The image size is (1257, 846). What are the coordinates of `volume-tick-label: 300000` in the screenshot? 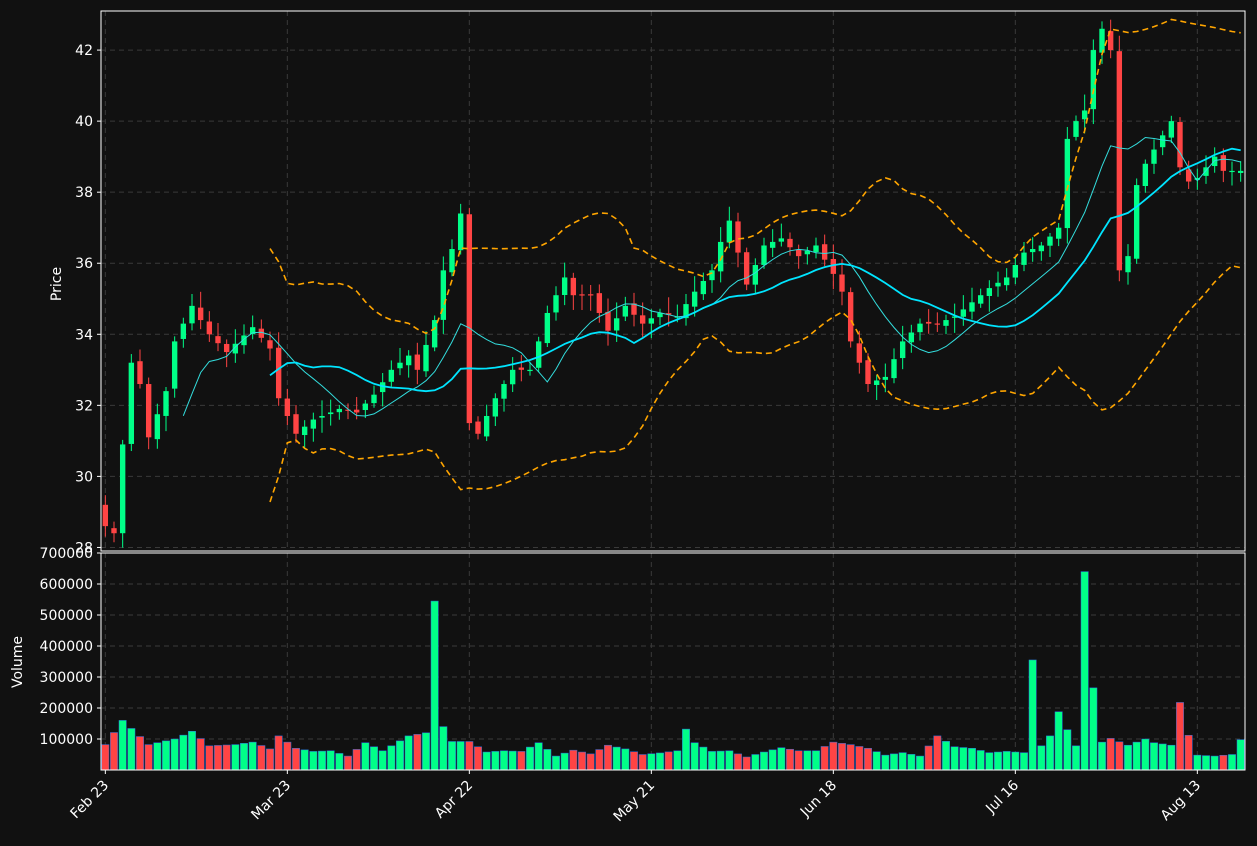 It's located at (66, 678).